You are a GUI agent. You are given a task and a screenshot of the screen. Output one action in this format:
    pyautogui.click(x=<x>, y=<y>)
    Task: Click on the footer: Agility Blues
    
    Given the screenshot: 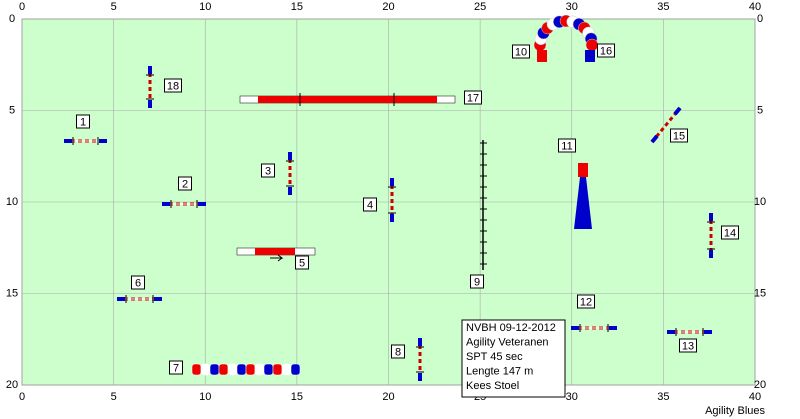 What is the action you would take?
    pyautogui.click(x=735, y=411)
    